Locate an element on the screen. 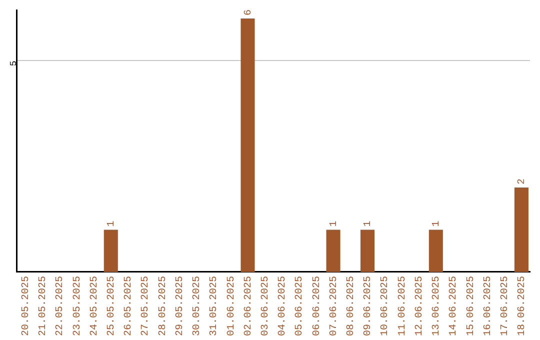 Image resolution: width=540 pixels, height=340 pixels. x-tick-label: 04.06.2025 is located at coordinates (283, 306).